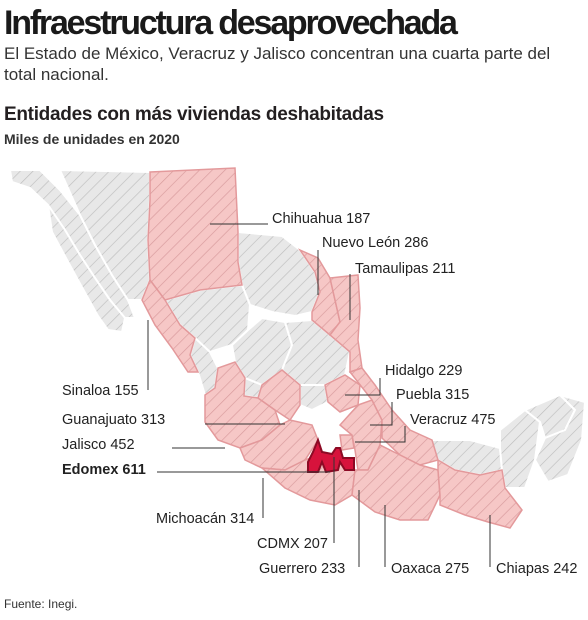 This screenshot has width=588, height=620. What do you see at coordinates (302, 569) in the screenshot?
I see `label-guerrero: Guerrero 233` at bounding box center [302, 569].